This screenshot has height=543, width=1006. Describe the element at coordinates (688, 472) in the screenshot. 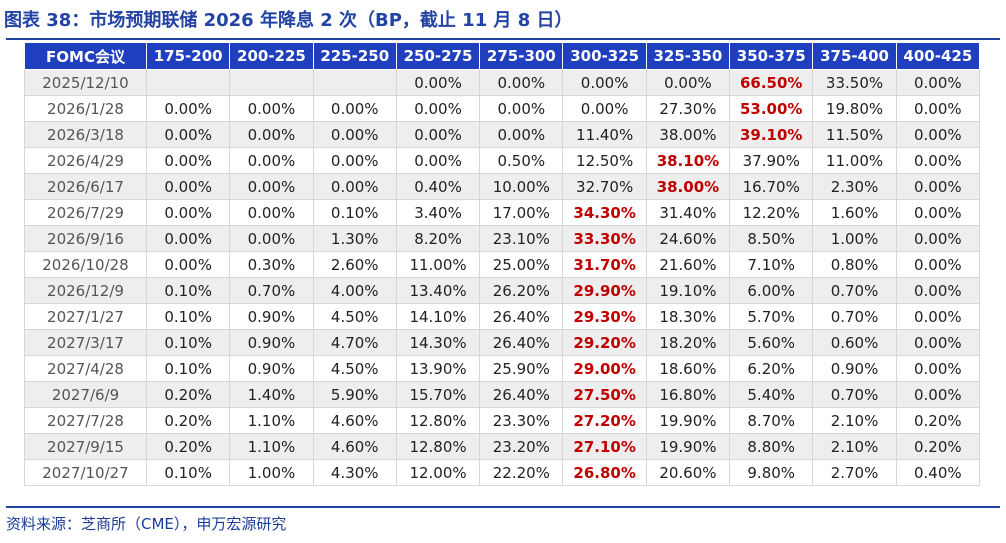

I see `probability-cell: 20.60%` at that location.